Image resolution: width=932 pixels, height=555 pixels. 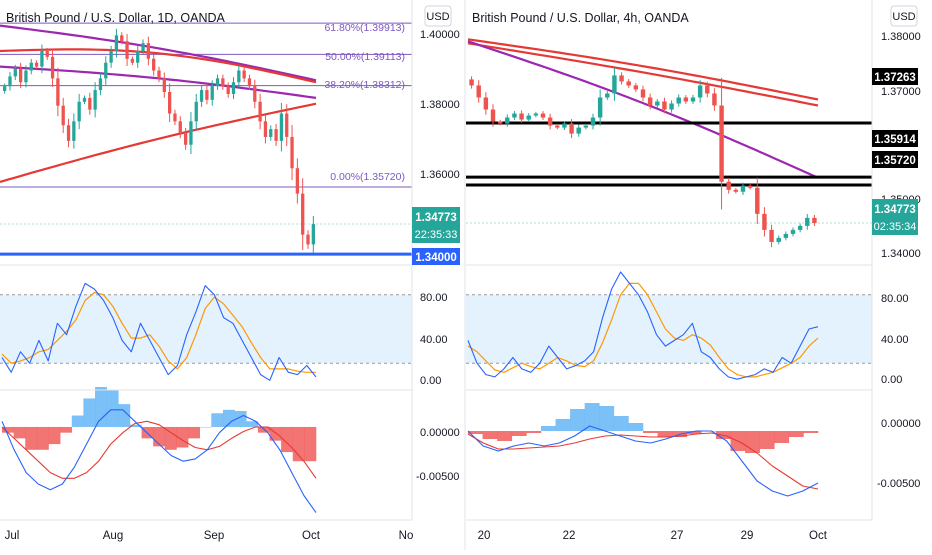 What do you see at coordinates (643, 330) in the screenshot?
I see `right-stoch-d-line` at bounding box center [643, 330].